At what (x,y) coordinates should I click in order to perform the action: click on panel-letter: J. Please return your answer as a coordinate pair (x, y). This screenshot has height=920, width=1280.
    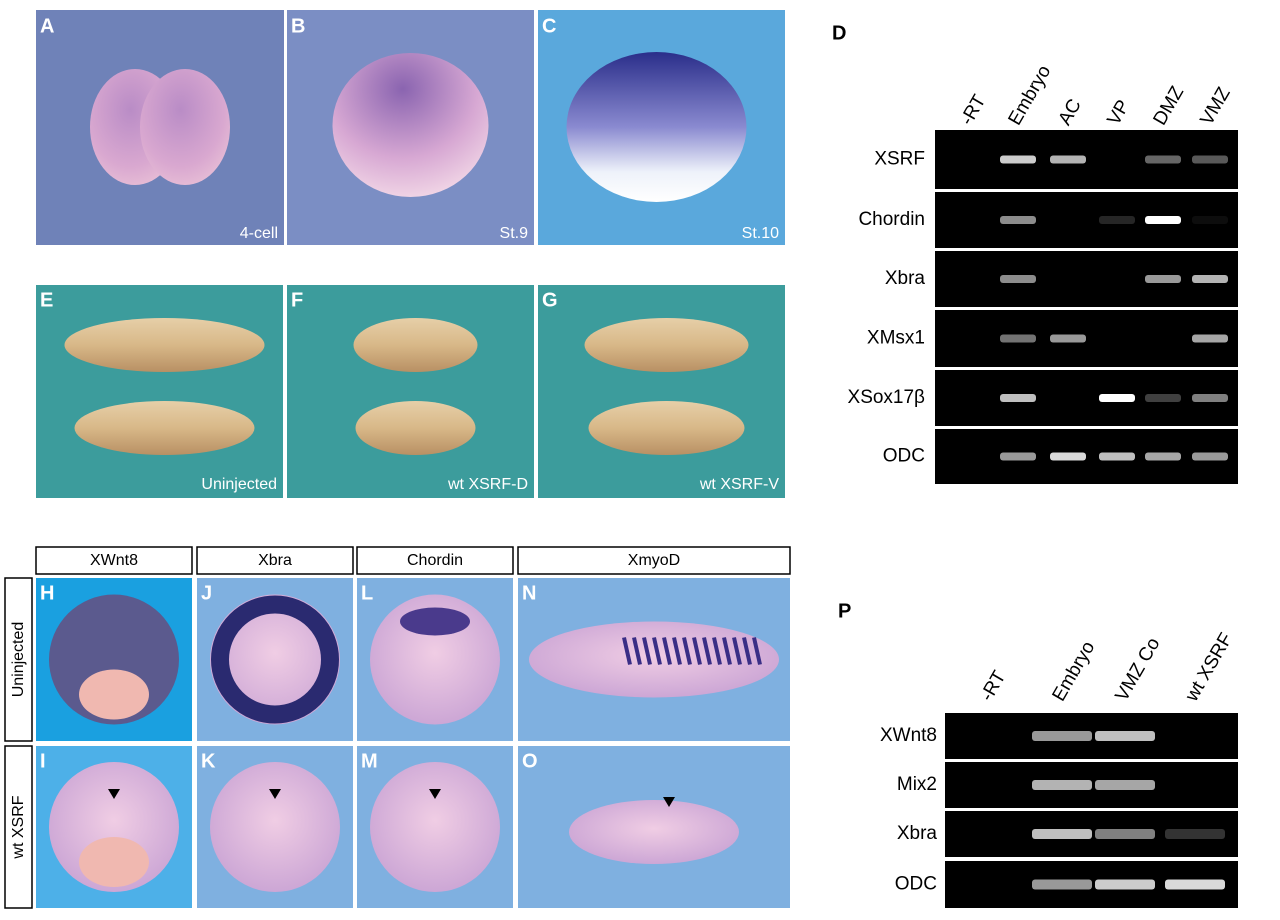
    Looking at the image, I should click on (206, 593).